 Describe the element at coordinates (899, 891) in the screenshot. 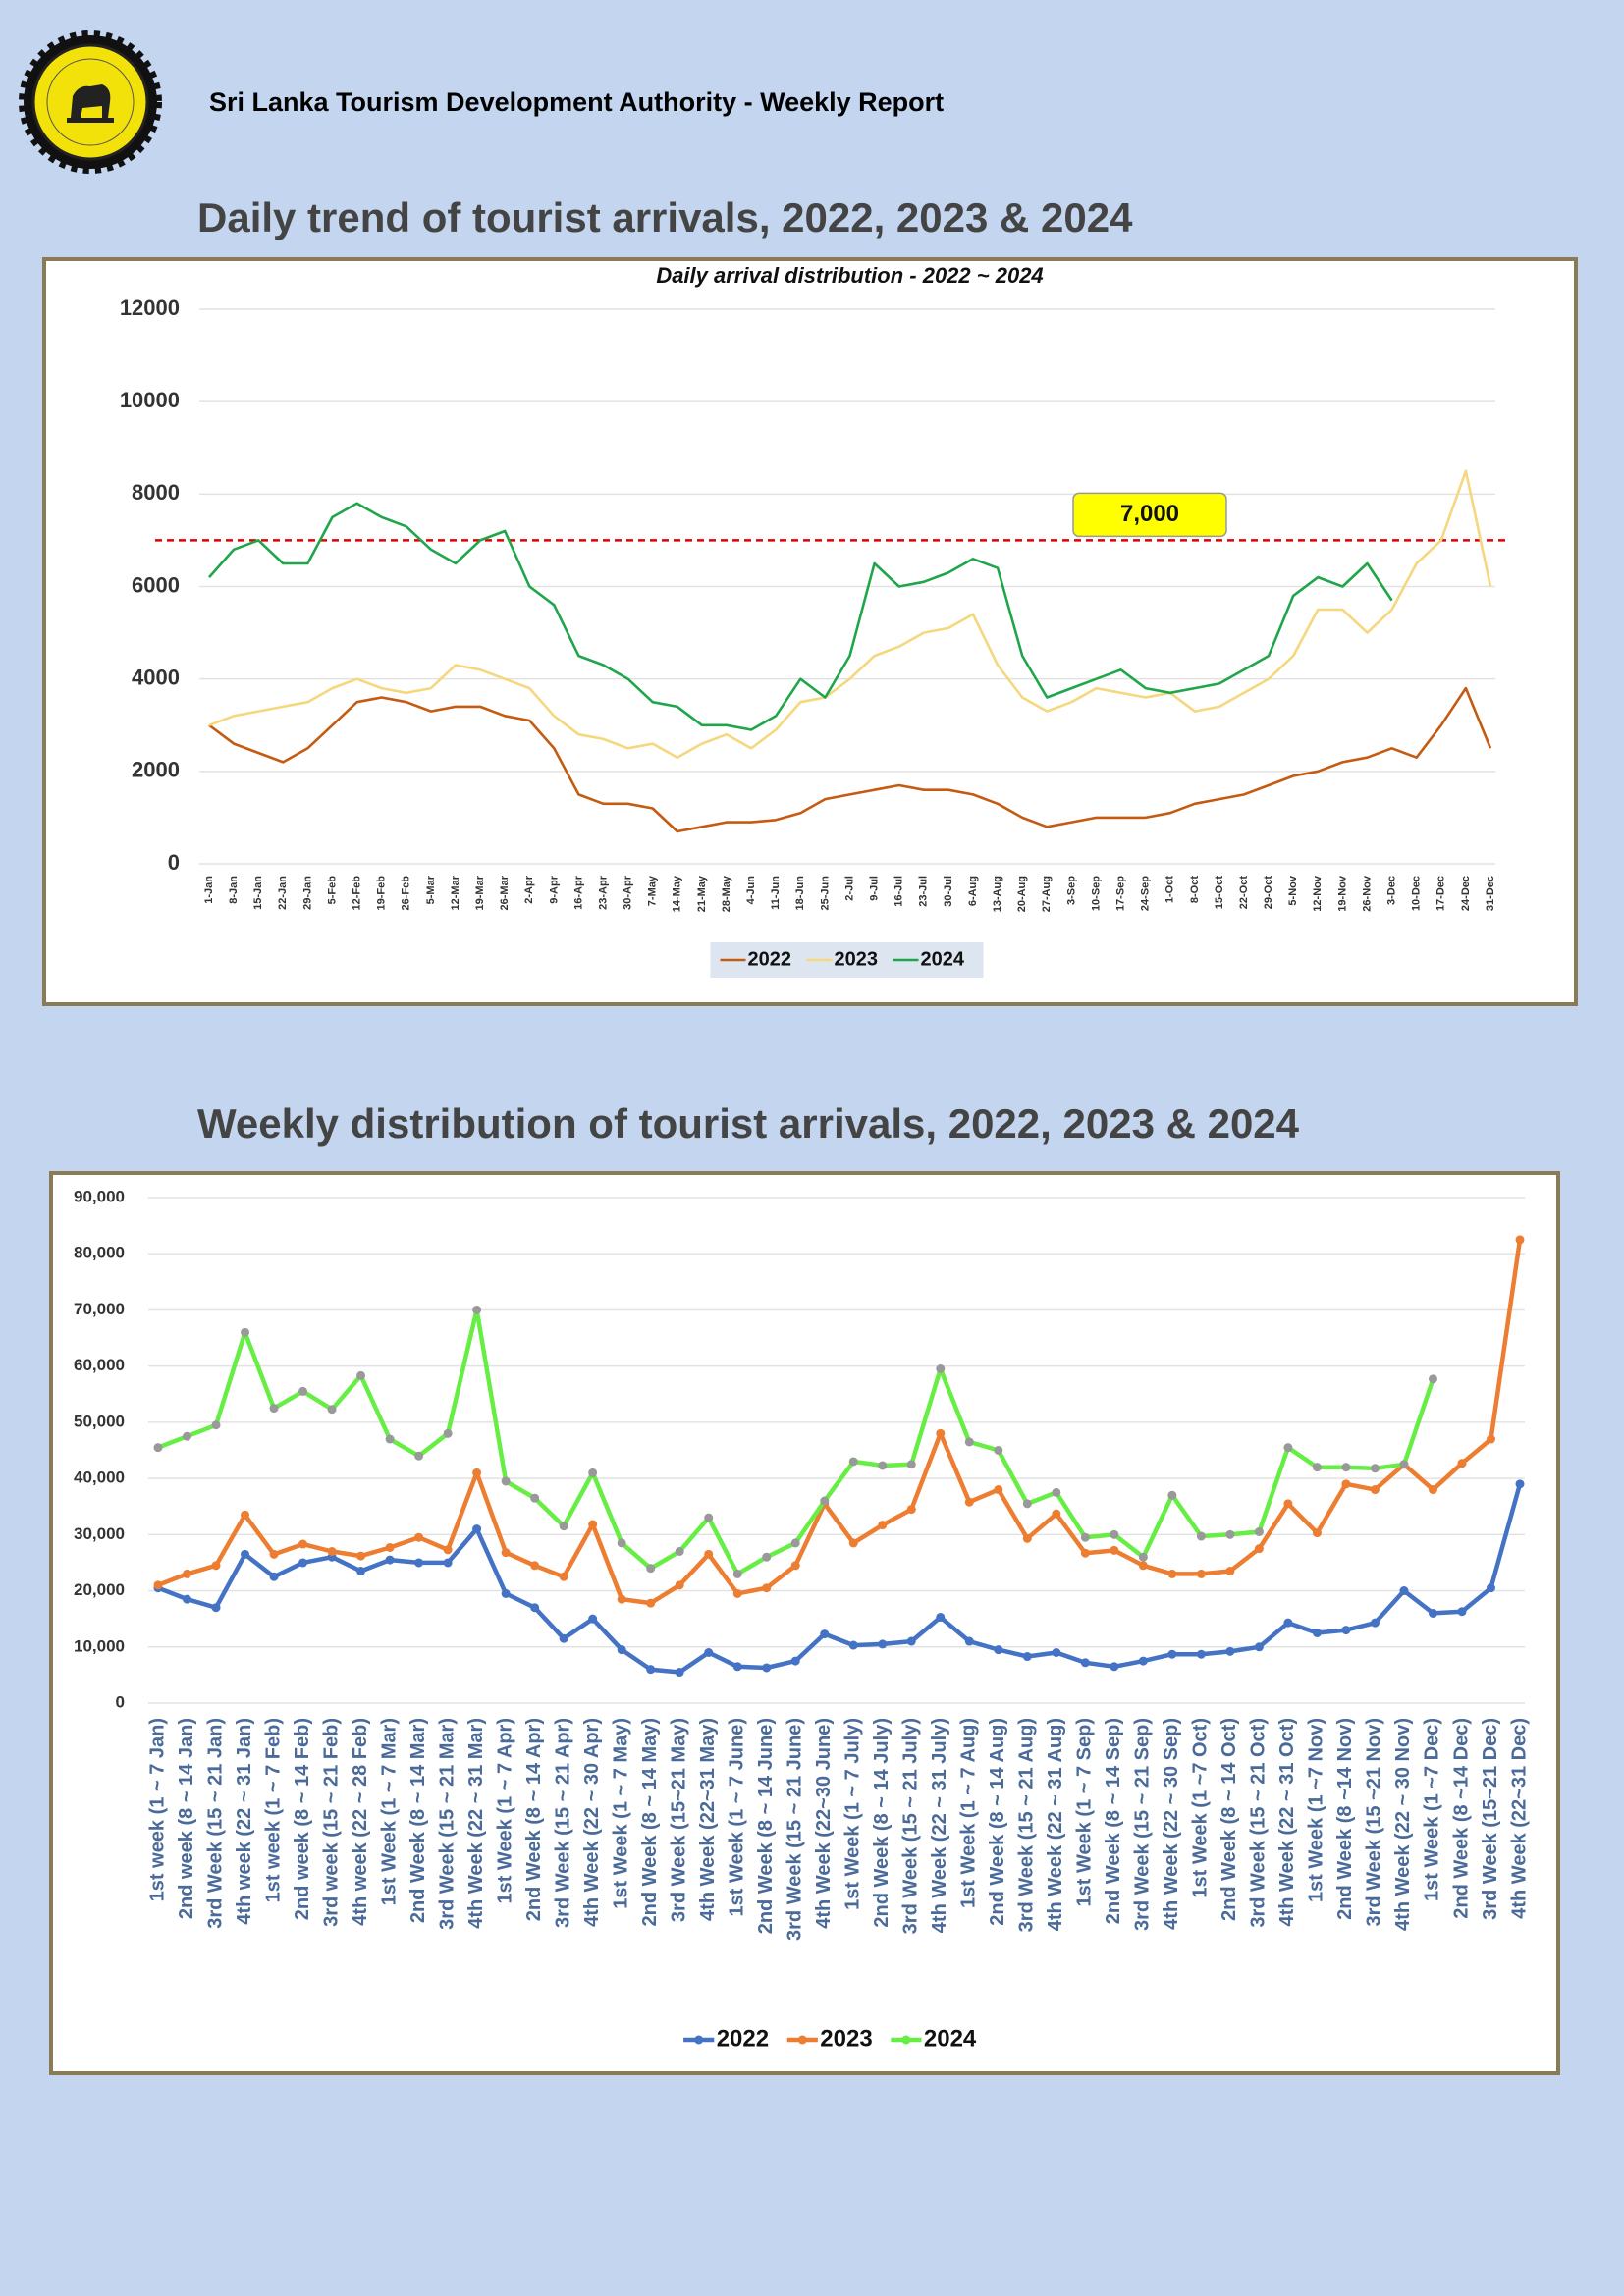

I see `x-tick-label: 16-Jul` at that location.